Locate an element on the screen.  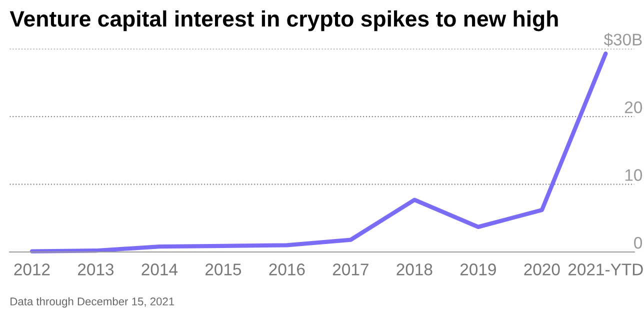
text: Data through December 15, 2021 is located at coordinates (92, 302).